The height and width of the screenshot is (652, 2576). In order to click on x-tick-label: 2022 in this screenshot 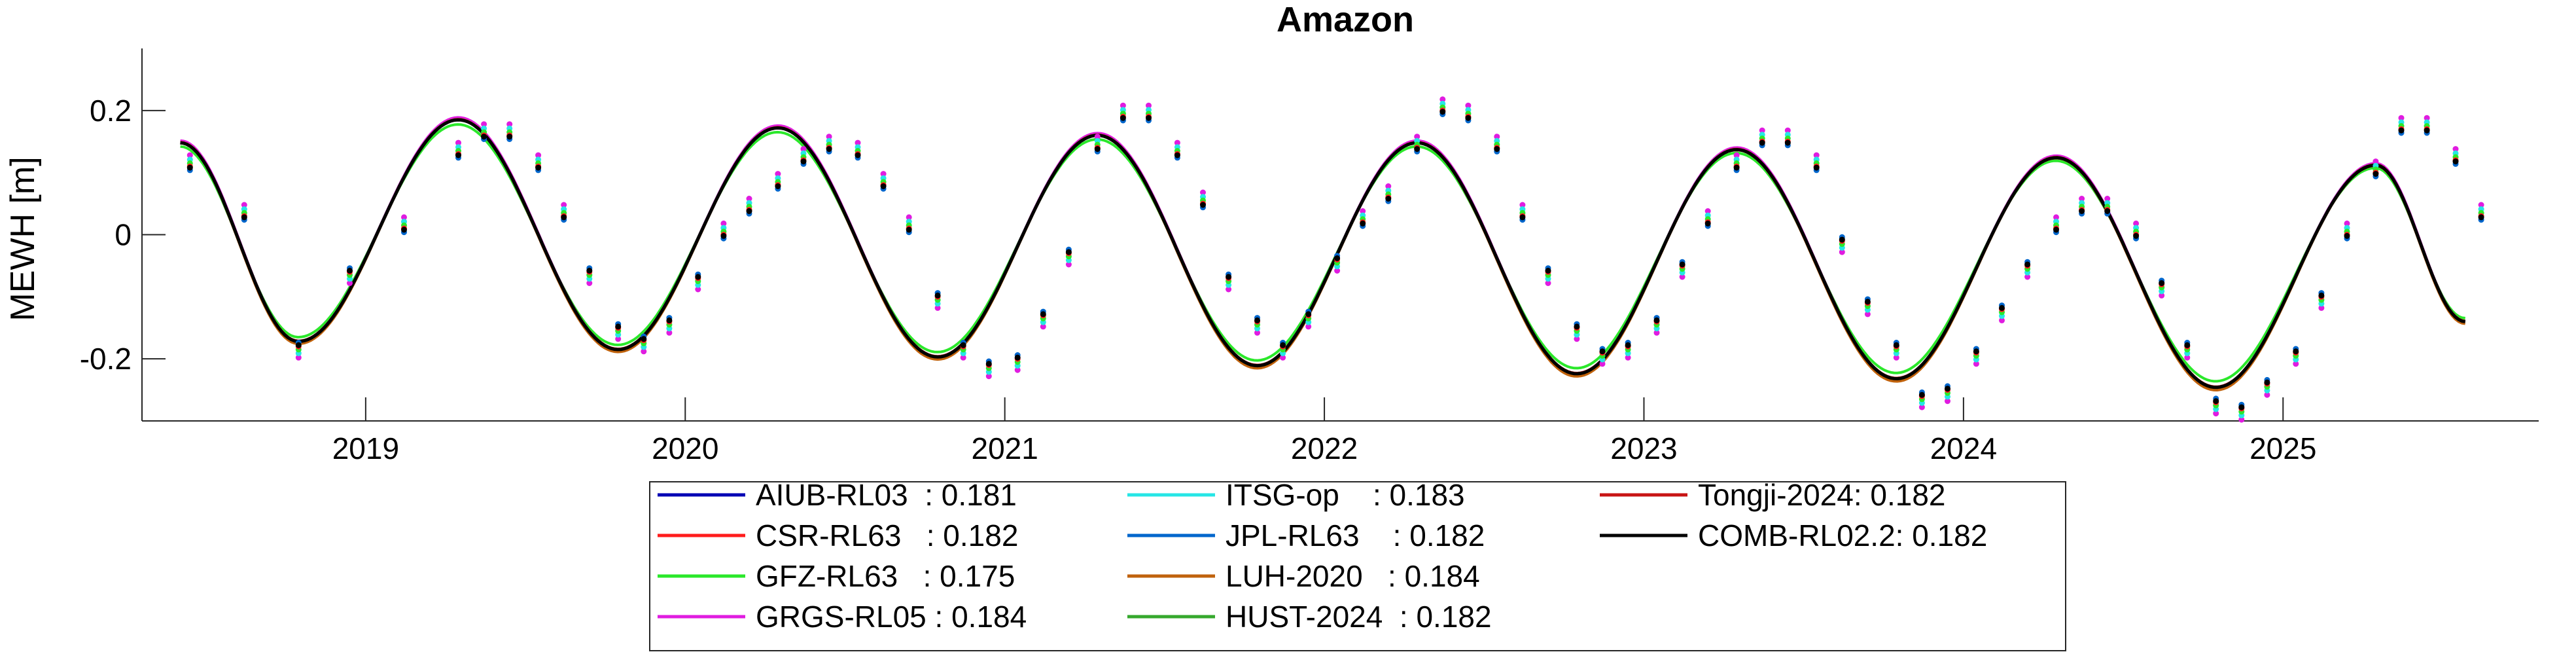, I will do `click(1324, 448)`.